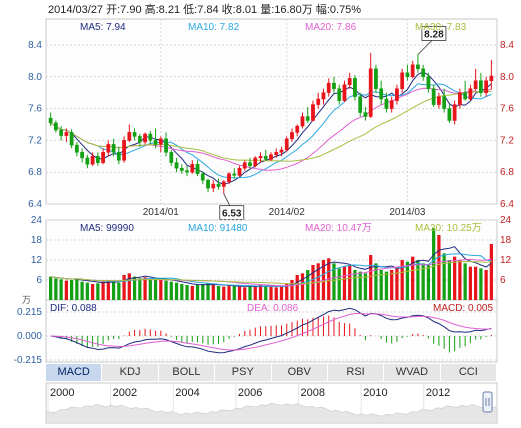 The height and width of the screenshot is (428, 521). Describe the element at coordinates (26, 300) in the screenshot. I see `volume-unit: 万` at that location.